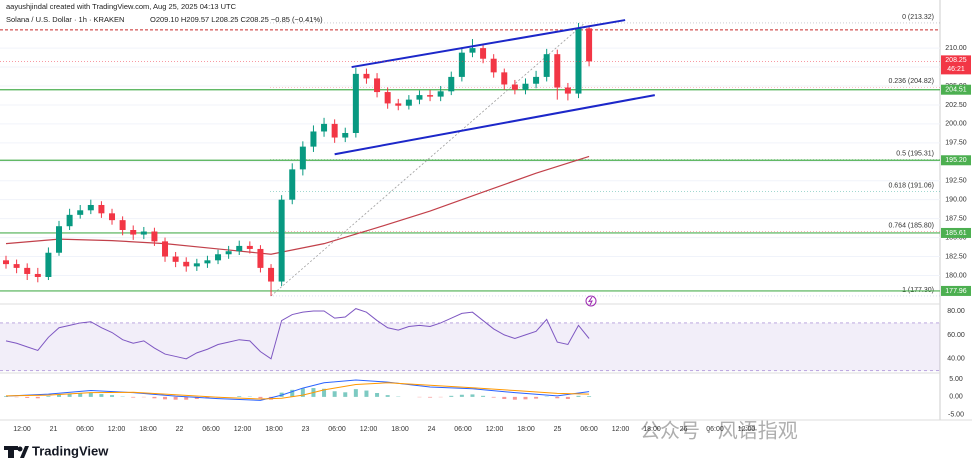  I want to click on level-tag-label: 177.96, so click(956, 291).